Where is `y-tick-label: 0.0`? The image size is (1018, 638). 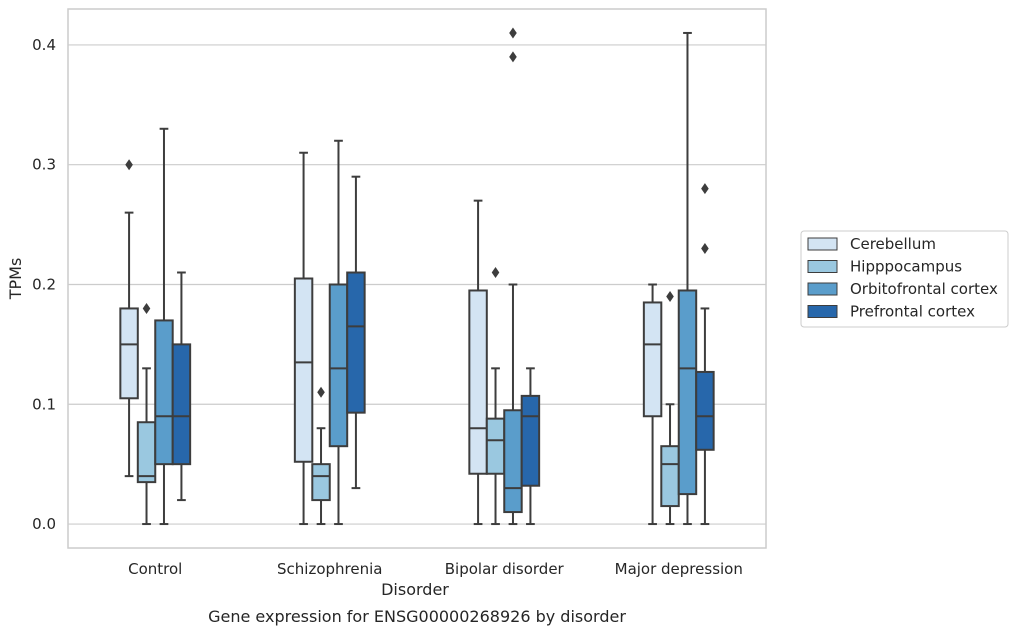
y-tick-label: 0.0 is located at coordinates (44, 524).